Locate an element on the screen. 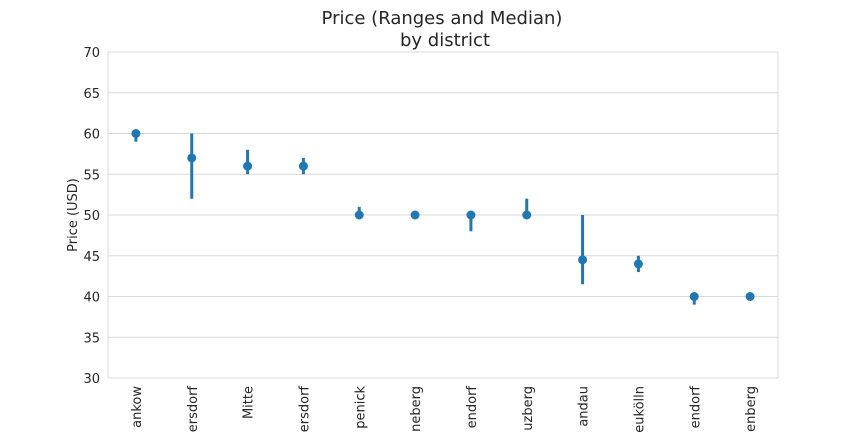  y-tick-label: 65 is located at coordinates (91, 94).